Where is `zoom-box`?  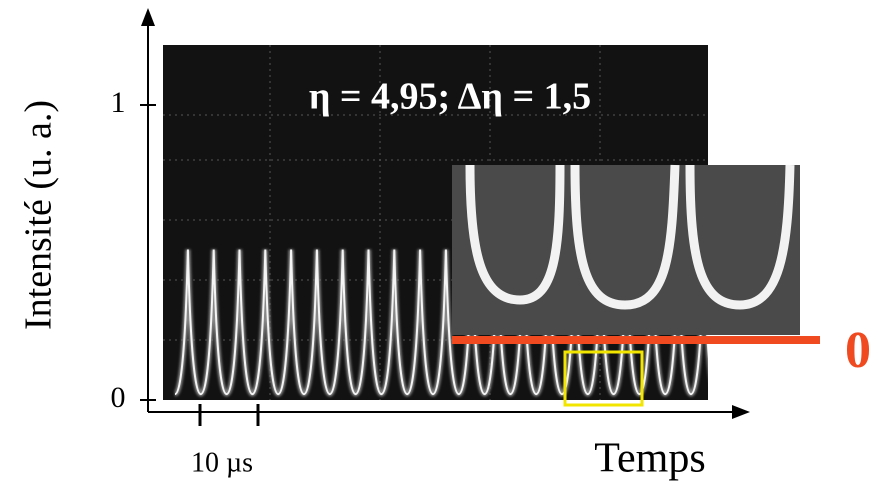
zoom-box is located at coordinates (603, 378).